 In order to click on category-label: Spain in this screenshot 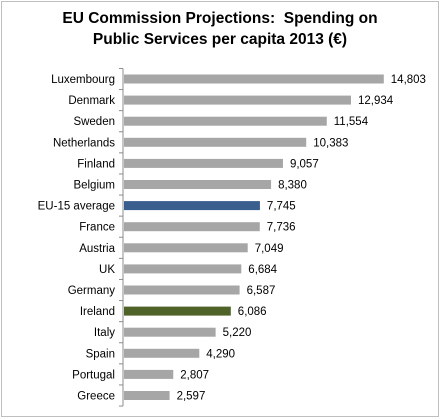, I will do `click(100, 354)`.